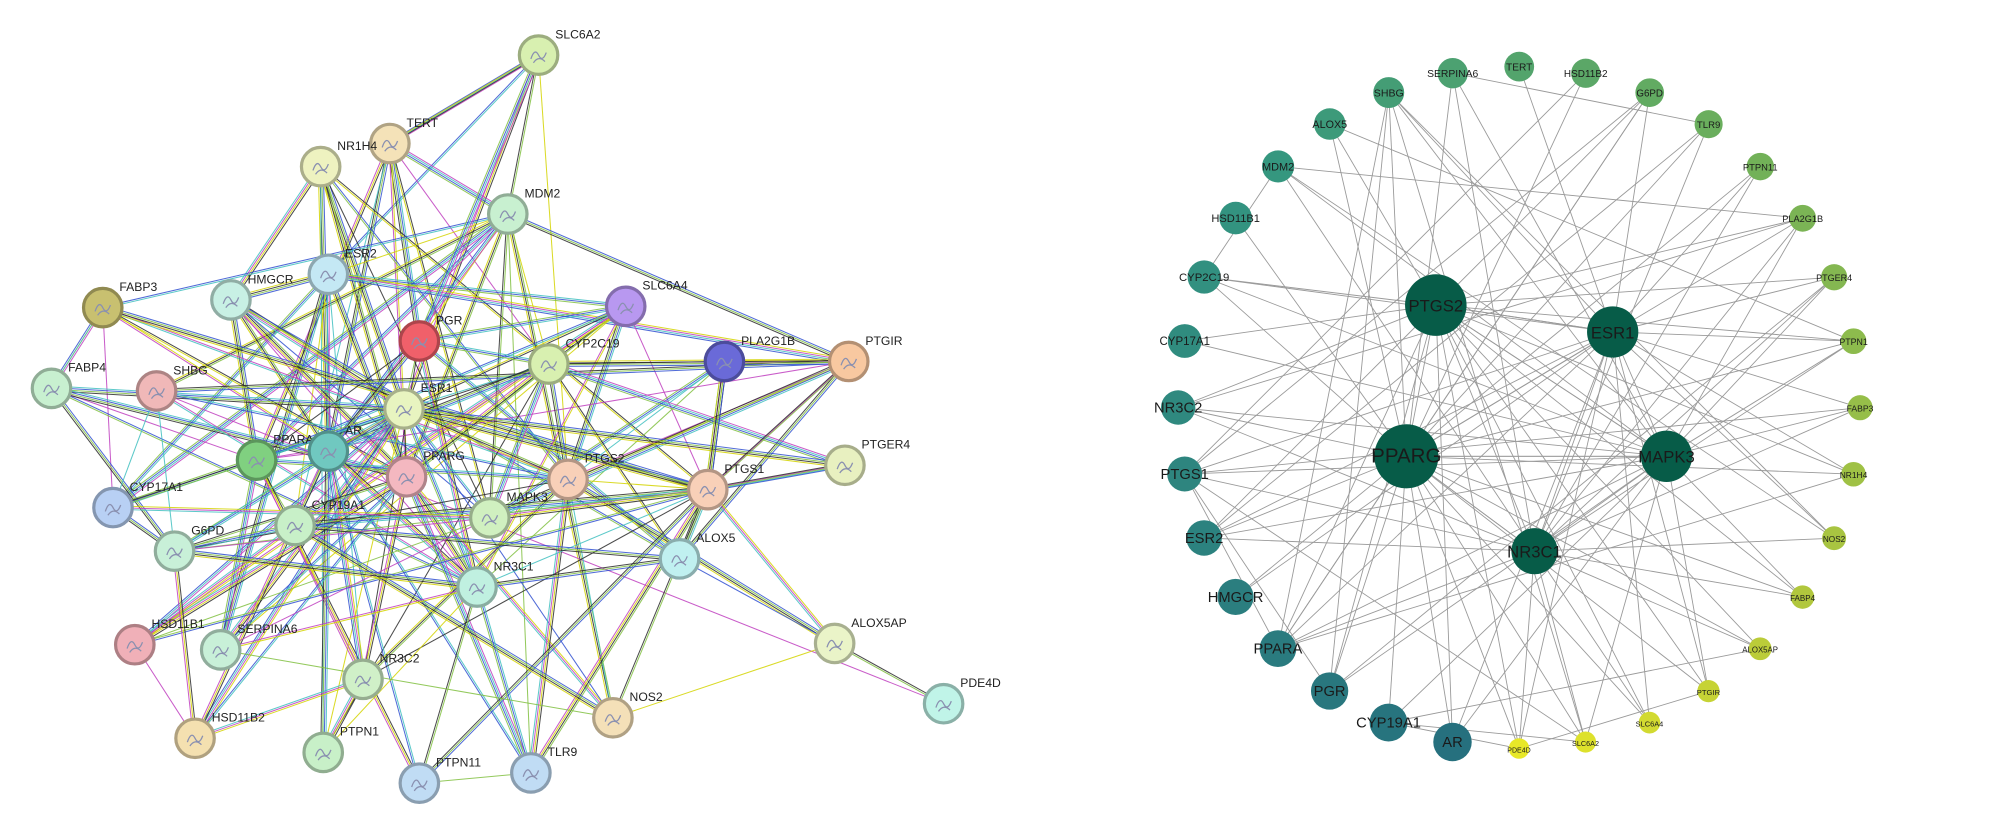  Describe the element at coordinates (271, 279) in the screenshot. I see `node-label: HMGCR` at that location.